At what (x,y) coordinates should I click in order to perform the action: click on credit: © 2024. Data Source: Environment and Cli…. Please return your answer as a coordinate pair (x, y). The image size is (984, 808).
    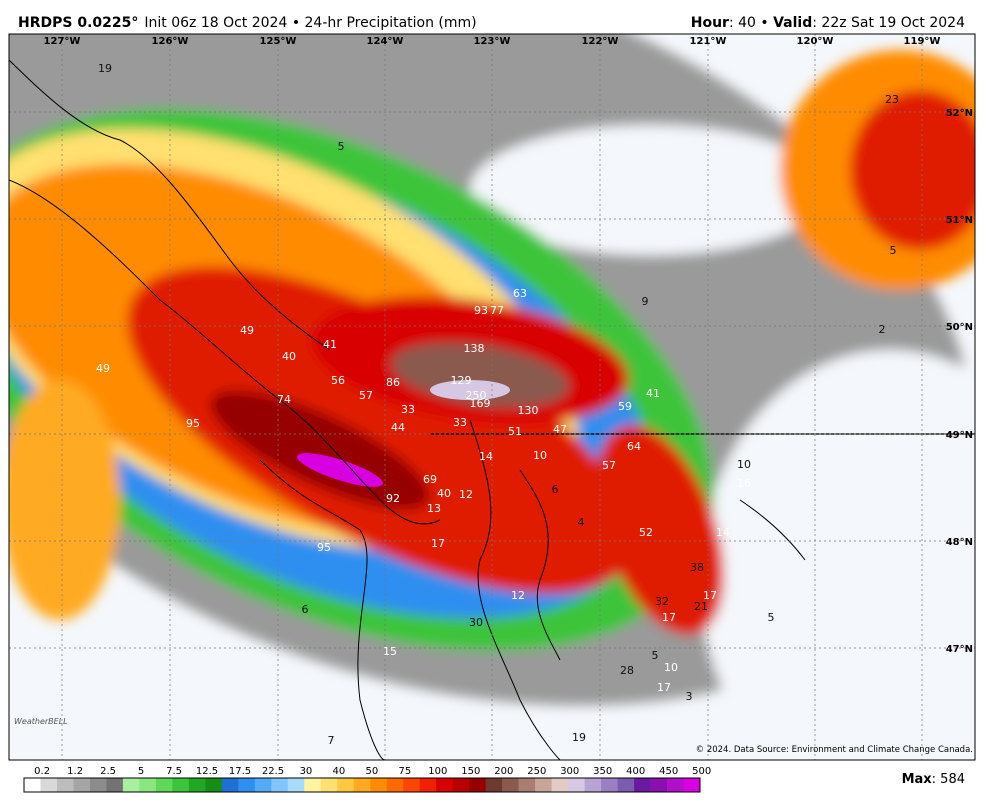
    Looking at the image, I should click on (834, 750).